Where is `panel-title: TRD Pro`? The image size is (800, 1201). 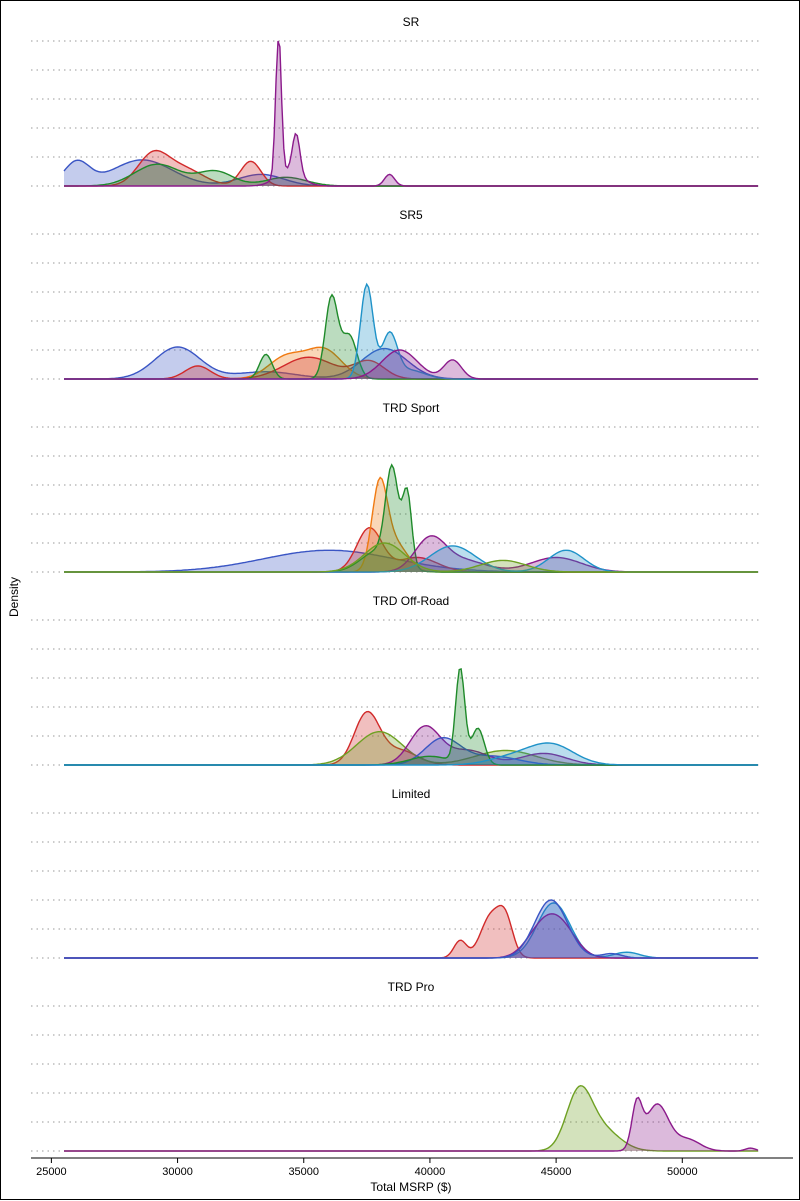
panel-title: TRD Pro is located at coordinates (411, 987).